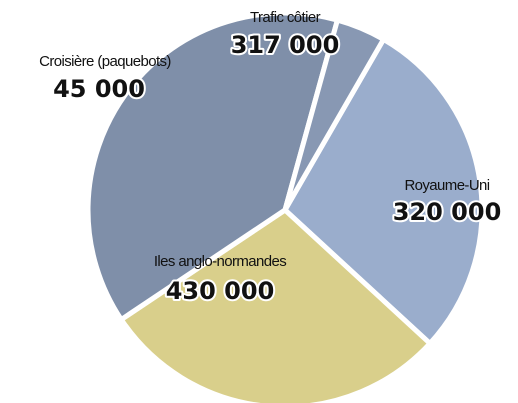 This screenshot has width=518, height=403. What do you see at coordinates (447, 212) in the screenshot?
I see `value-label: 320 000` at bounding box center [447, 212].